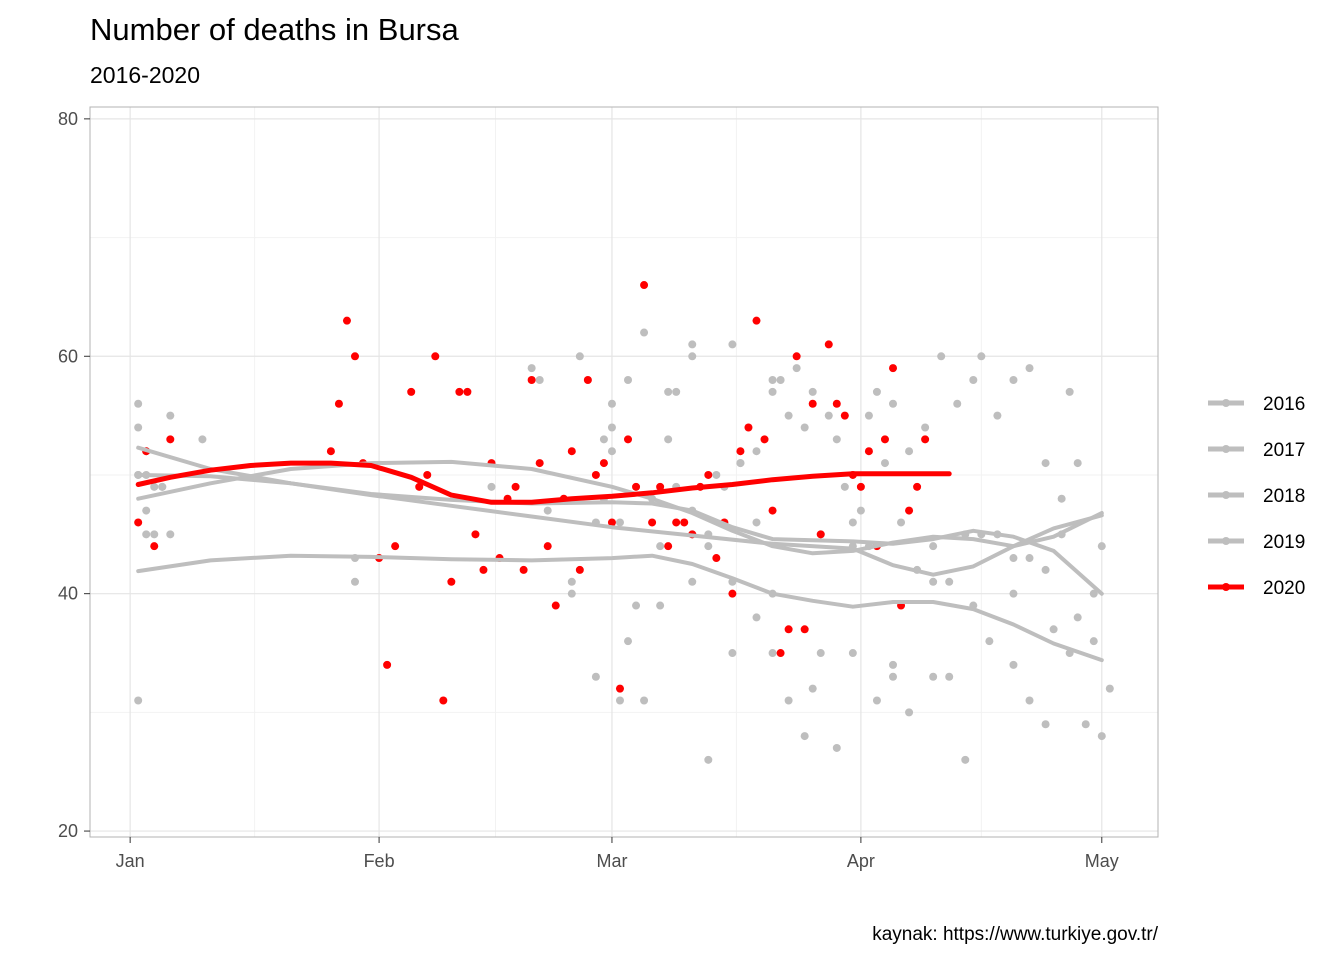 The height and width of the screenshot is (960, 1344). Describe the element at coordinates (1256, 404) in the screenshot. I see `legend-item-2016: 2016` at that location.